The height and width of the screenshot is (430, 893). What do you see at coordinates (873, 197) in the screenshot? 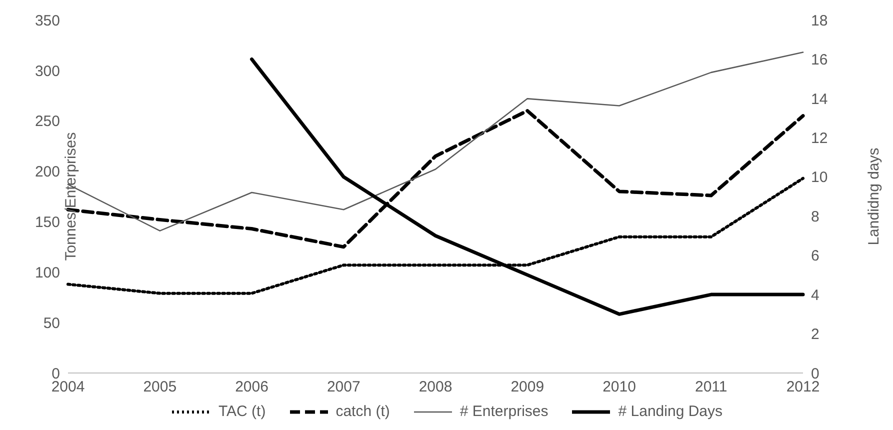
I see `y2-axis-title: Landidng days` at bounding box center [873, 197].